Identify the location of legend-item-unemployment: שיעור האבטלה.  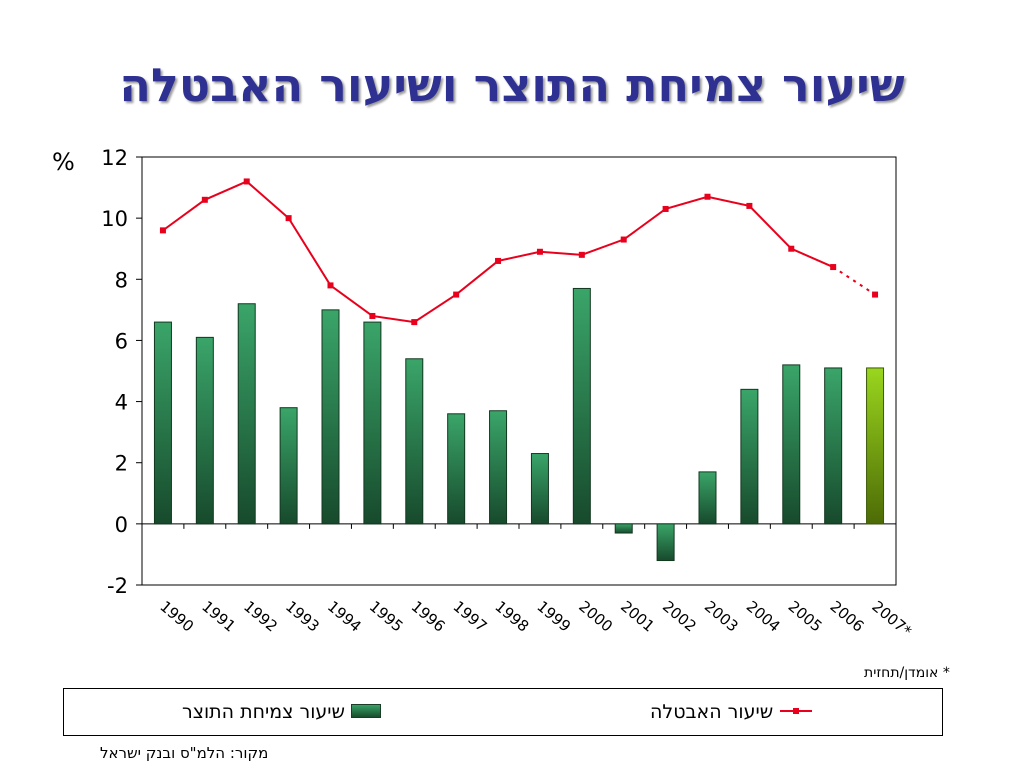
(731, 712).